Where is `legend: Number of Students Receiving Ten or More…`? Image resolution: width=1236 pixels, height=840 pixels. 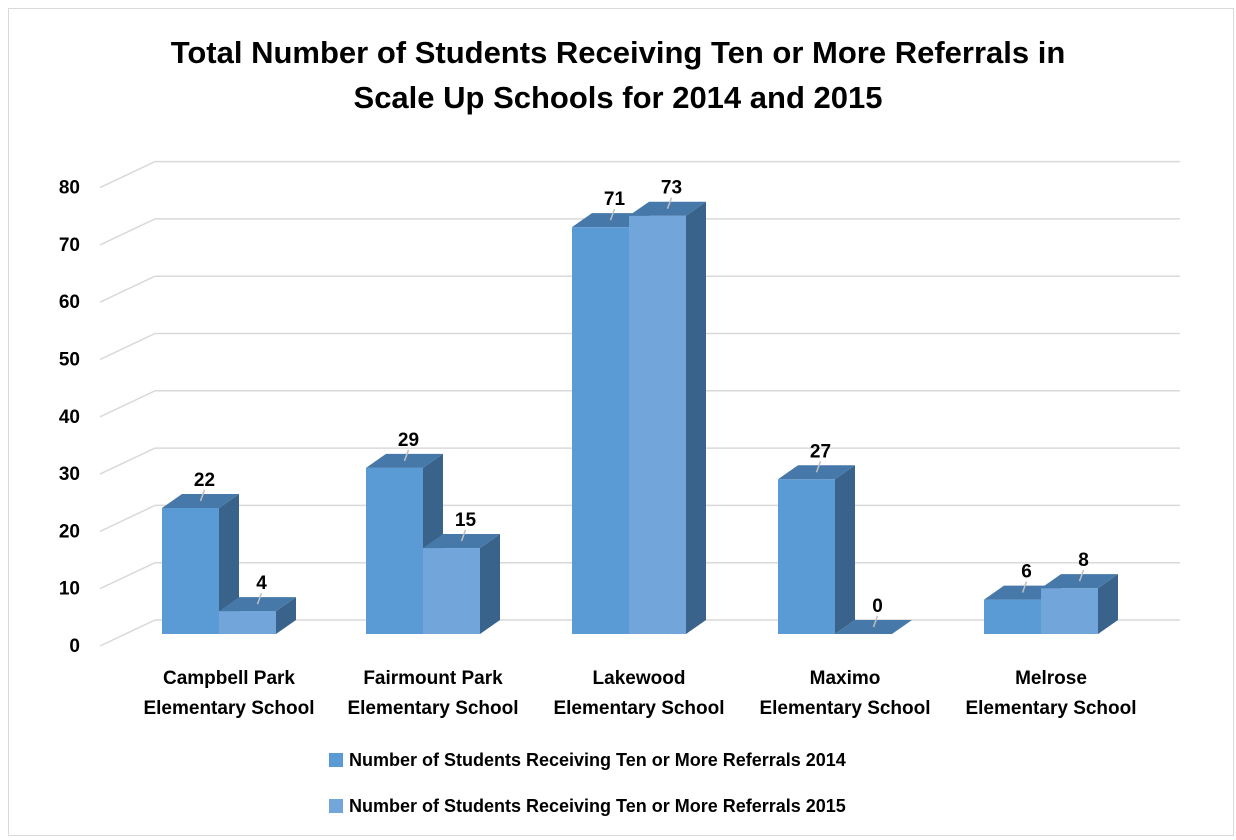 legend: Number of Students Receiving Ten or More… is located at coordinates (587, 794).